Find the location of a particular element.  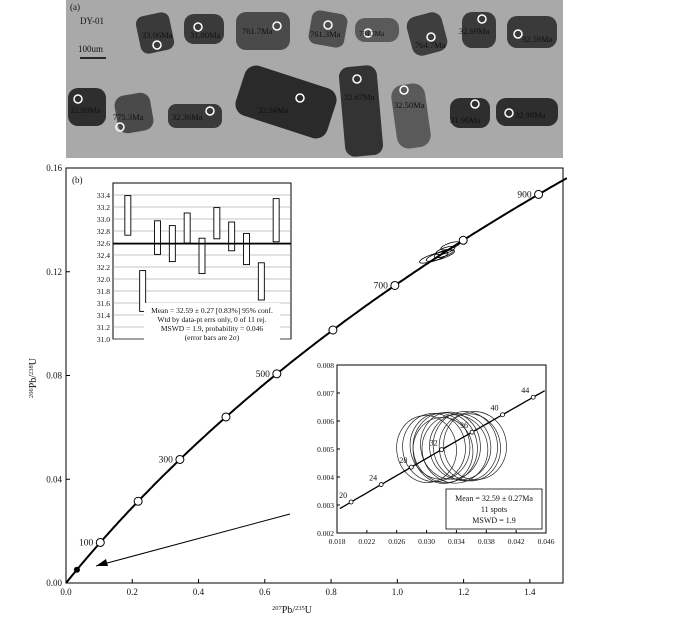

y-tick-label: 32.0 is located at coordinates (103, 279).